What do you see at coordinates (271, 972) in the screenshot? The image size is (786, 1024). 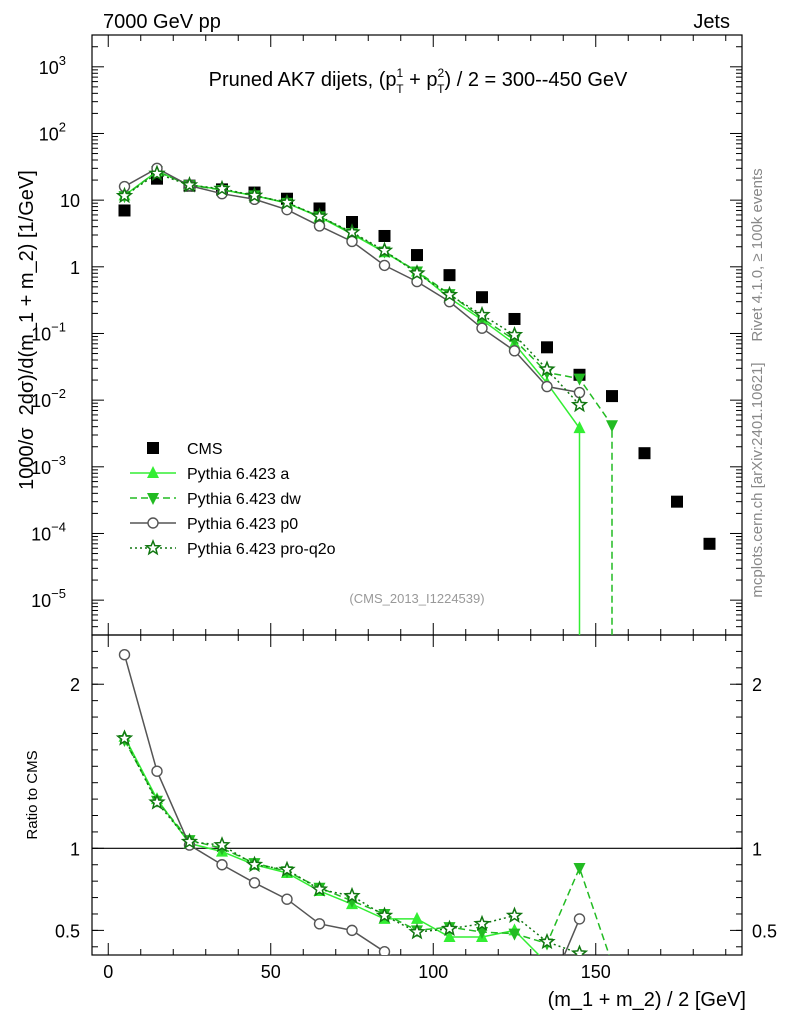 I see `x-tick-label: 50` at bounding box center [271, 972].